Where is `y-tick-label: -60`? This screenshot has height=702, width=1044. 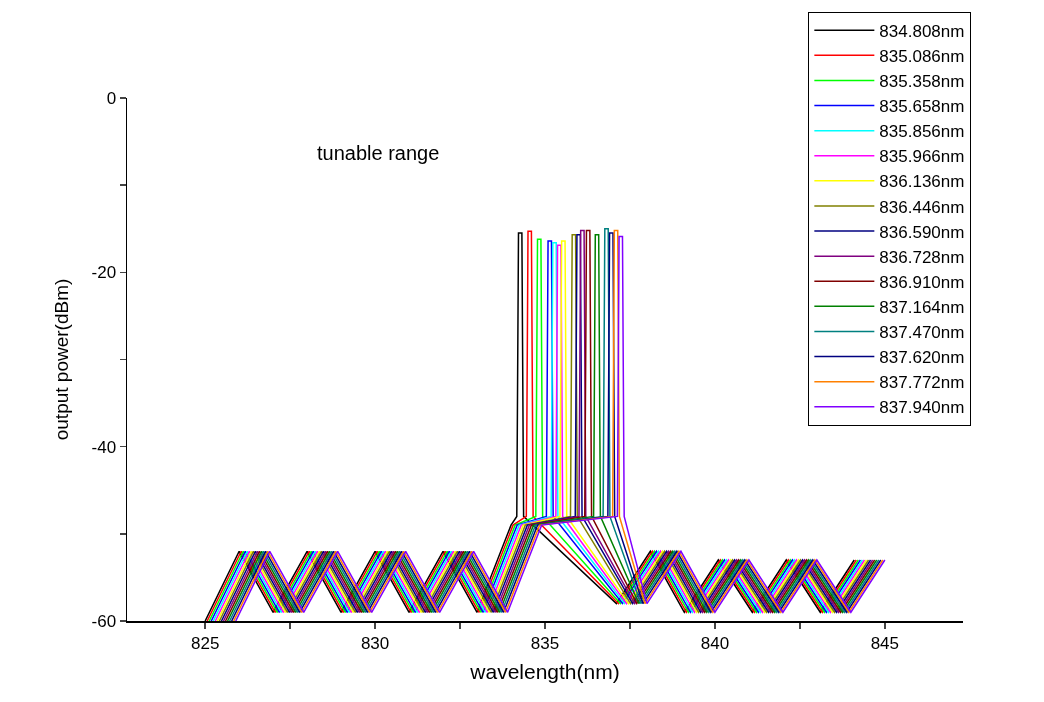 y-tick-label: -60 is located at coordinates (104, 621).